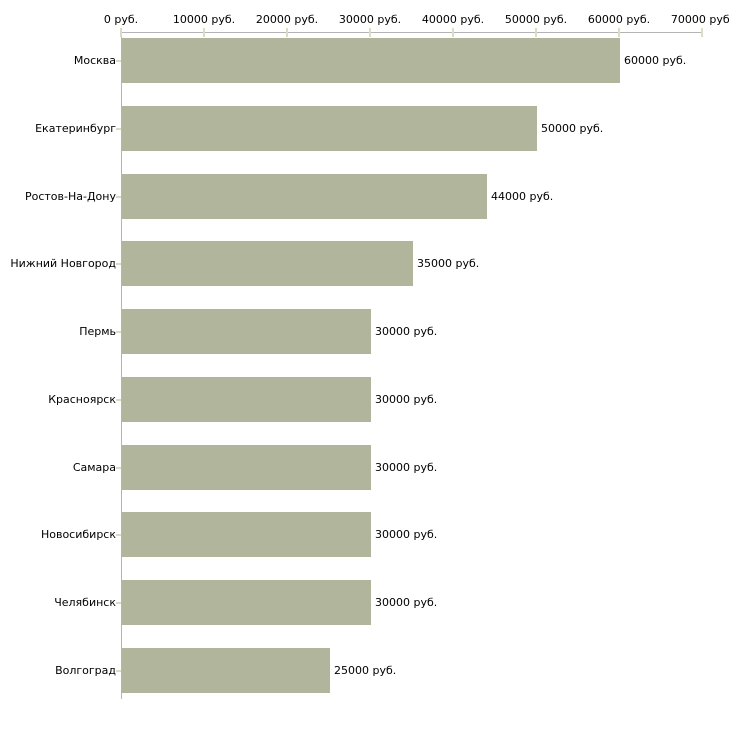  Describe the element at coordinates (536, 19) in the screenshot. I see `x-axis-tick-label: 50000 руб.` at that location.